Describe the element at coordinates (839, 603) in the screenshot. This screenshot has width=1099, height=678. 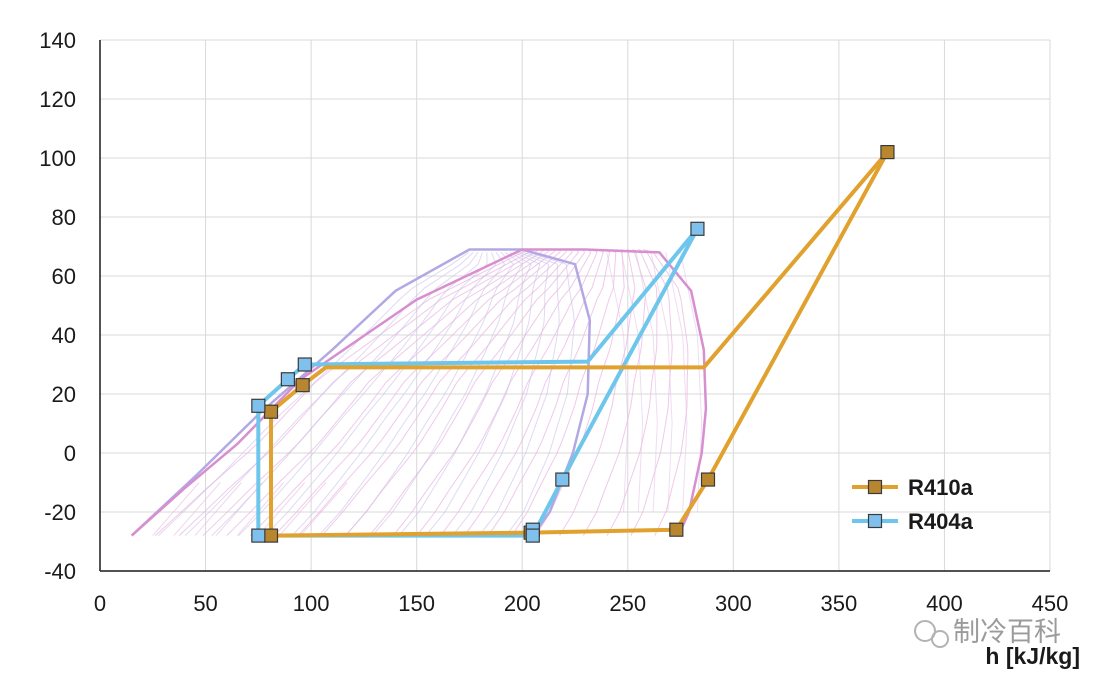
I see `x-tick-label: 350` at that location.